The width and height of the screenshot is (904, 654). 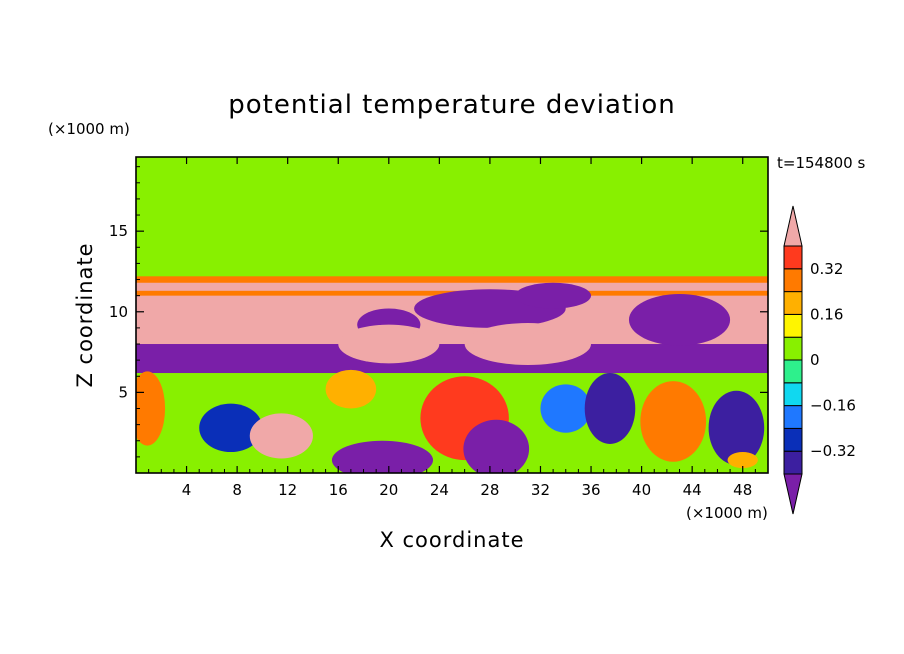 I want to click on colorbar-tick-label: 0, so click(x=815, y=360).